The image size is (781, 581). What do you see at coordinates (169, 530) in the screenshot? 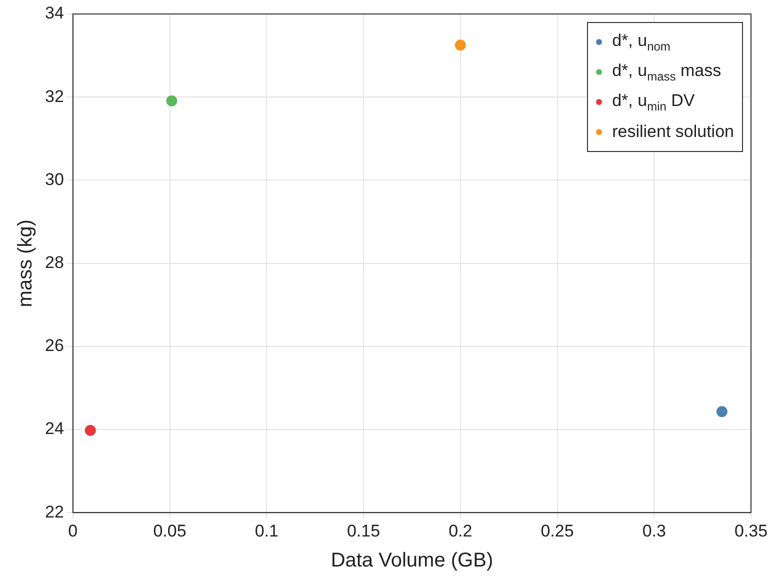
I see `x-tick-label: 0.05` at bounding box center [169, 530].